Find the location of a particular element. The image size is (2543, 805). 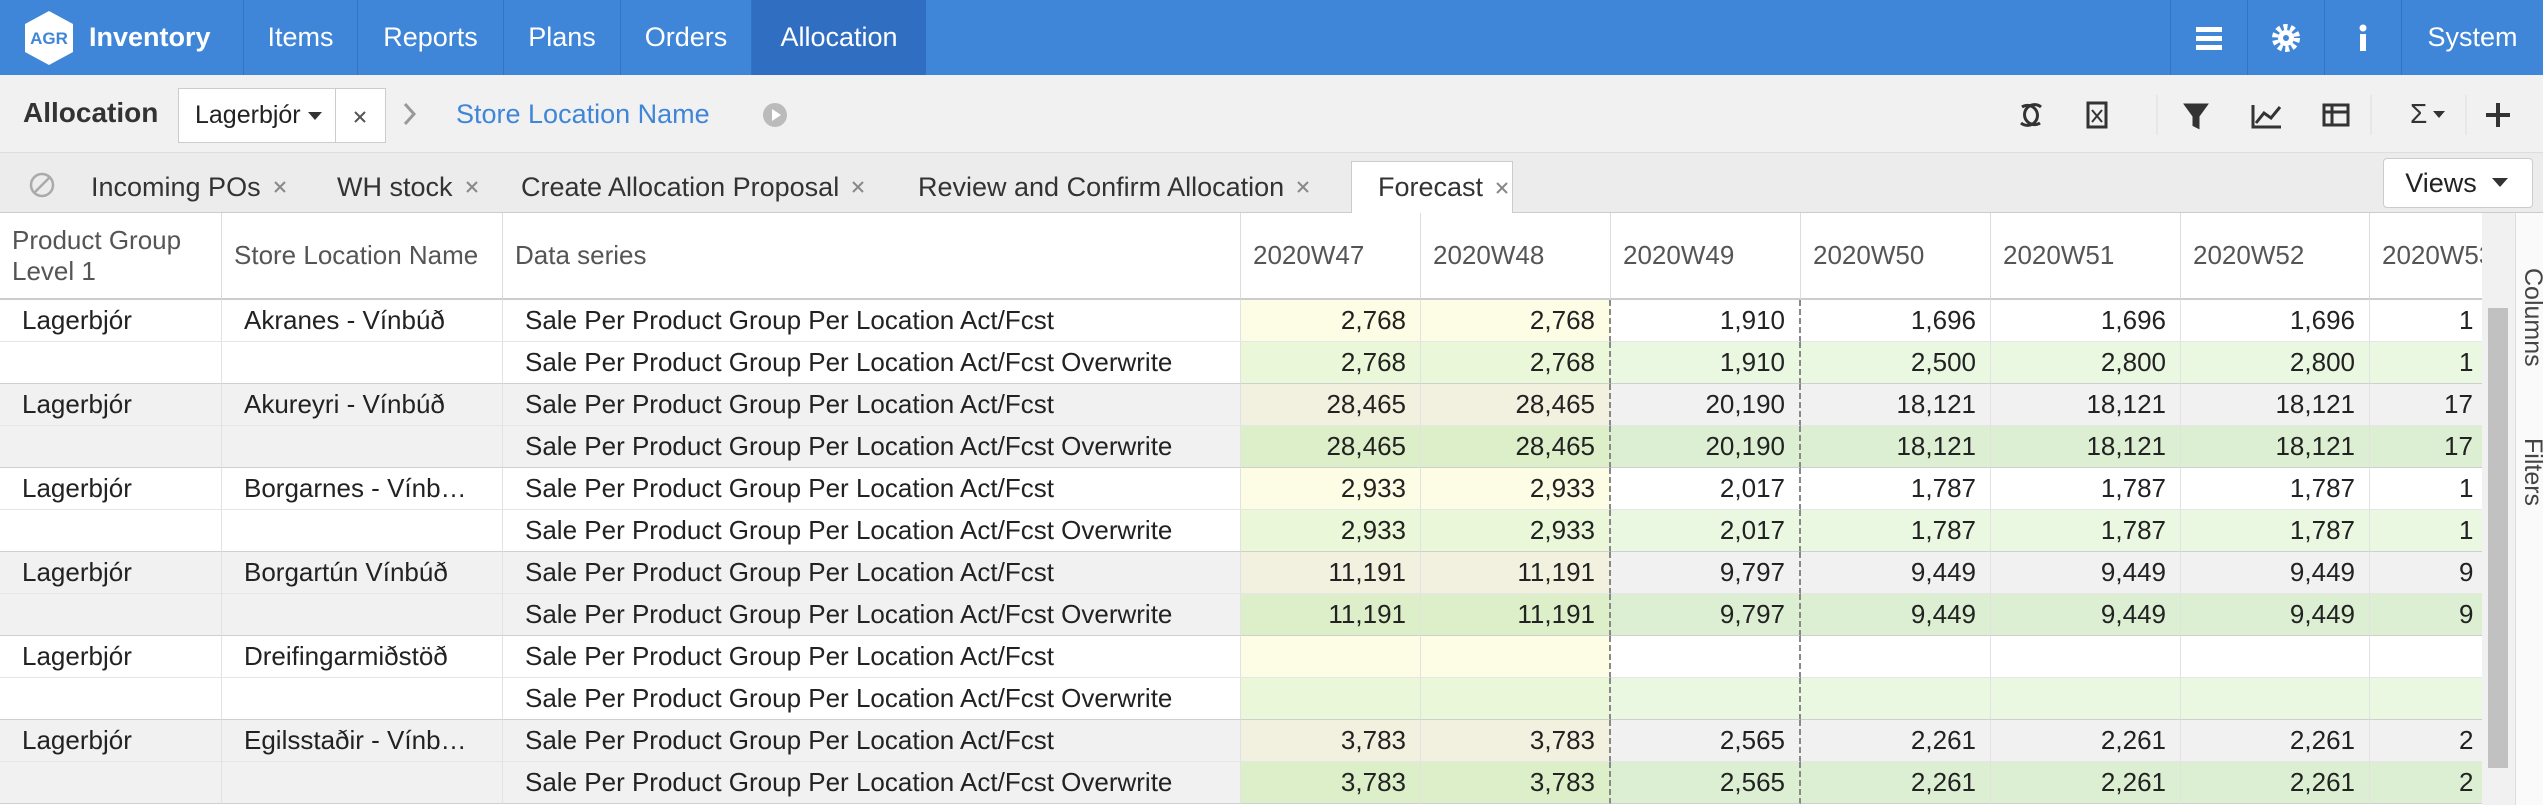

dropdown: Lagerbjór is located at coordinates (257, 115).